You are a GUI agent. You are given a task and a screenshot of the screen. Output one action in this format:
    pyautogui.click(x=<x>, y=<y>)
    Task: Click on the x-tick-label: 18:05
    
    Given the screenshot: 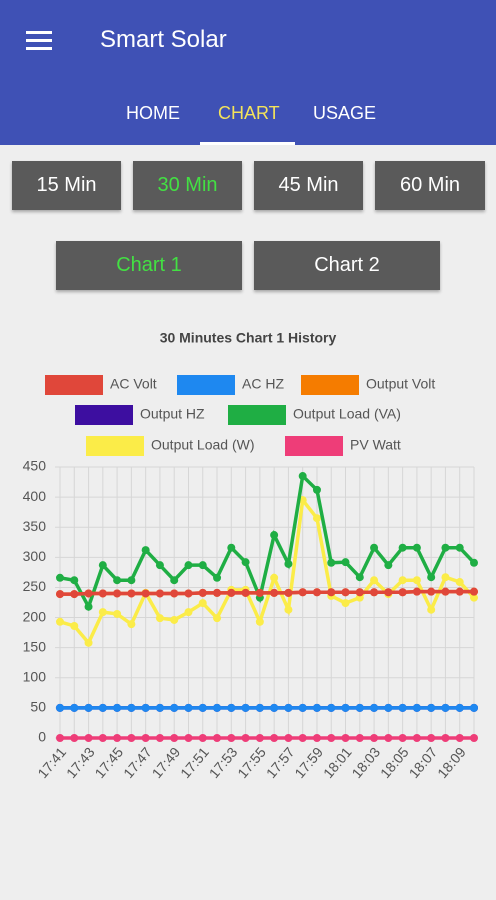 What is the action you would take?
    pyautogui.click(x=394, y=762)
    